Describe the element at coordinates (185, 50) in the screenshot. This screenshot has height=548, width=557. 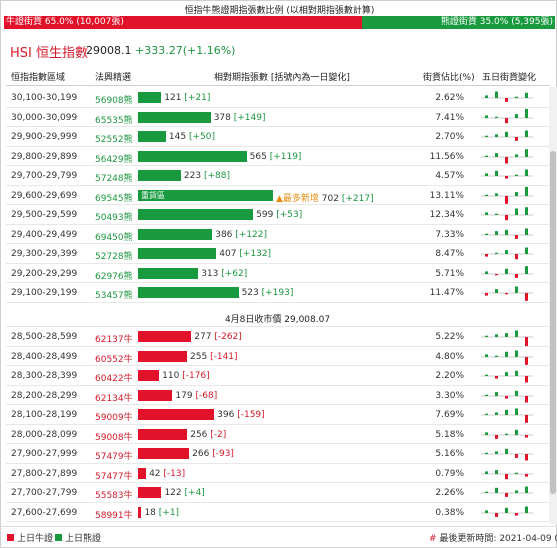
I see `index-change: +333.27(+1.16%)` at that location.